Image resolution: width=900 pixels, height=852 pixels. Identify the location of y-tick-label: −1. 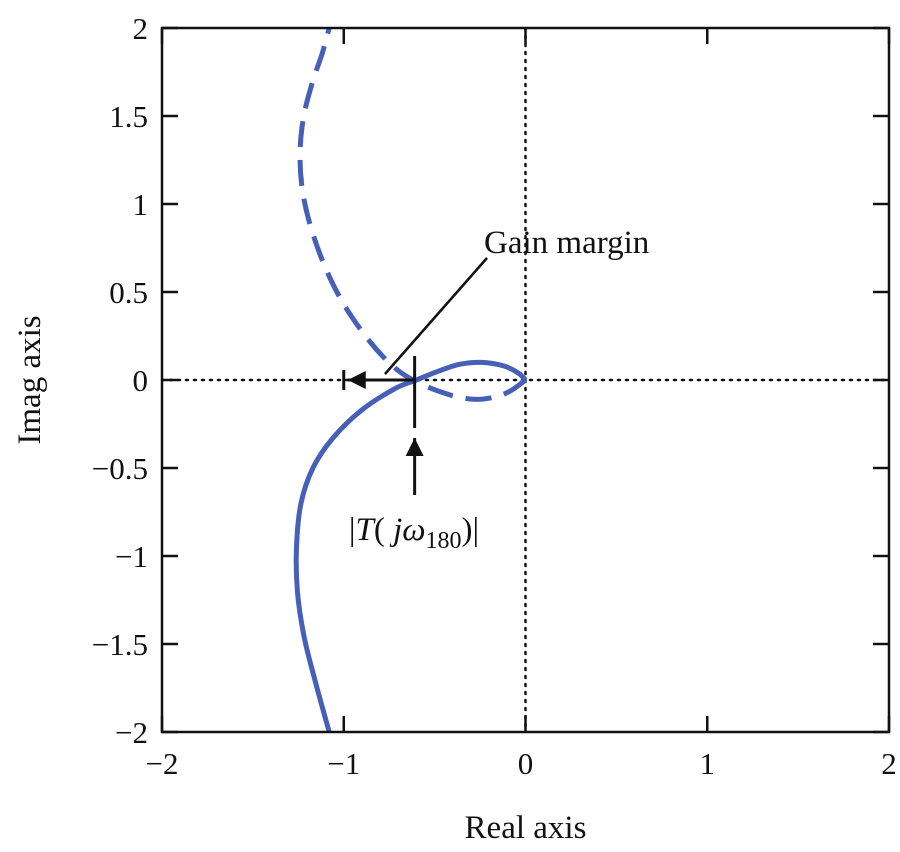
(131, 556).